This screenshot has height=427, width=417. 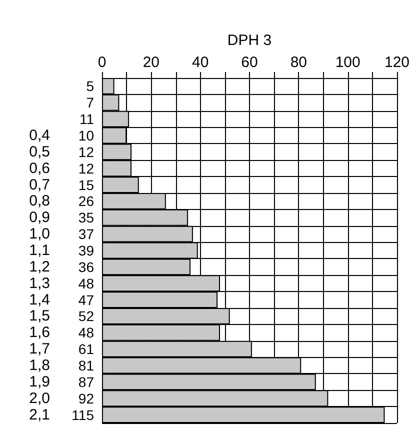 I want to click on data-label: 36, so click(x=86, y=266).